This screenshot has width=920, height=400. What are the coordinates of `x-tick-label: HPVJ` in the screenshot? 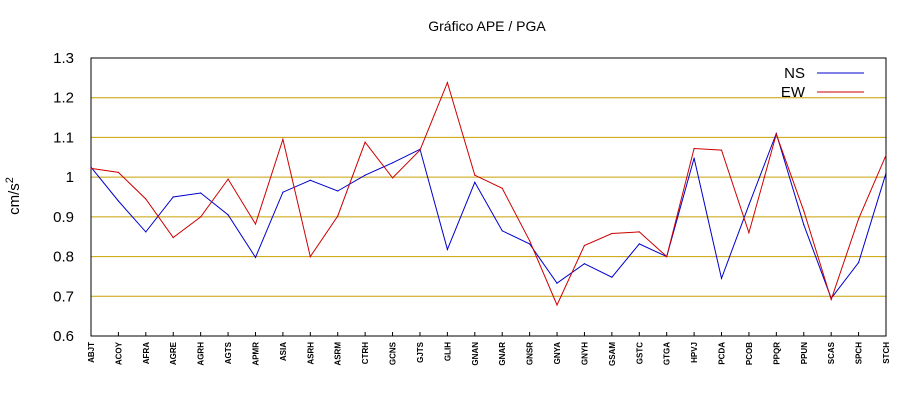 It's located at (694, 352).